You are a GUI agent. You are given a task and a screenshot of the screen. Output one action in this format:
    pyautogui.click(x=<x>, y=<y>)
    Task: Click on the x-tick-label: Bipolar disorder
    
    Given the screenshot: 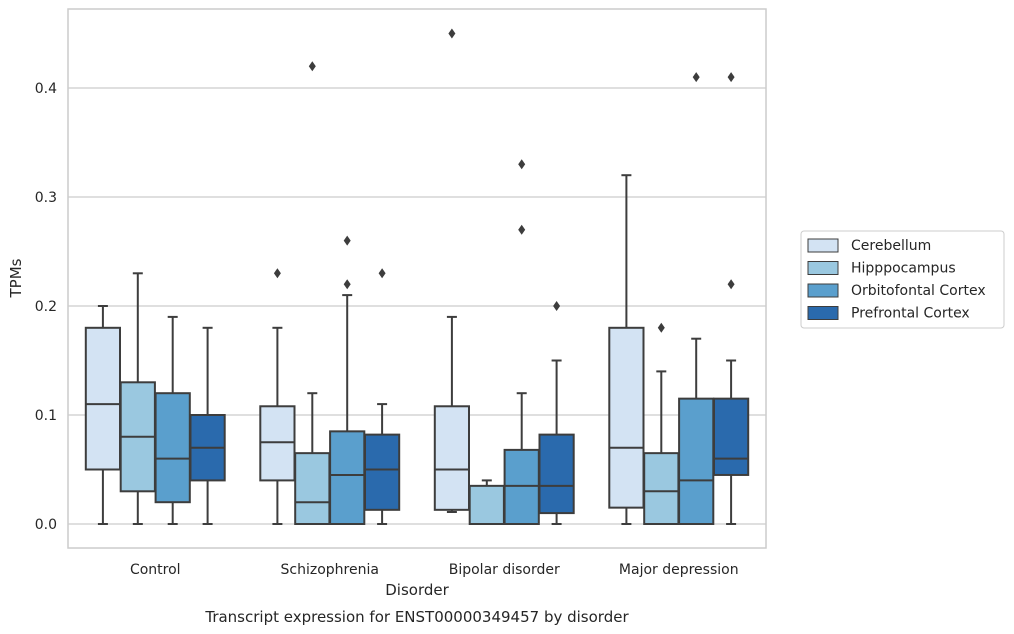 What is the action you would take?
    pyautogui.click(x=504, y=570)
    